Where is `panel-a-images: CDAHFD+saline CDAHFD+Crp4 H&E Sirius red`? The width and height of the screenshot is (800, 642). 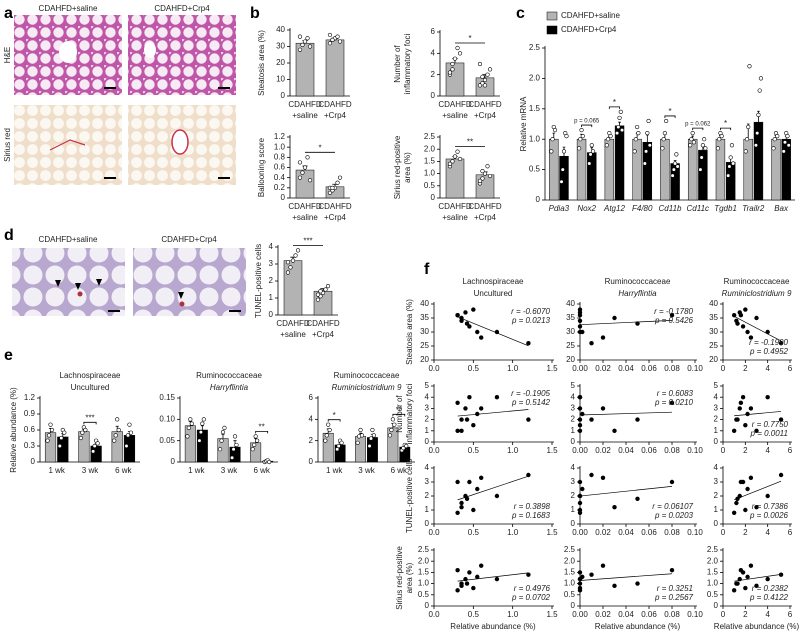 panel-a-images: CDAHFD+saline CDAHFD+Crp4 H&E Sirius red is located at coordinates (119, 94).